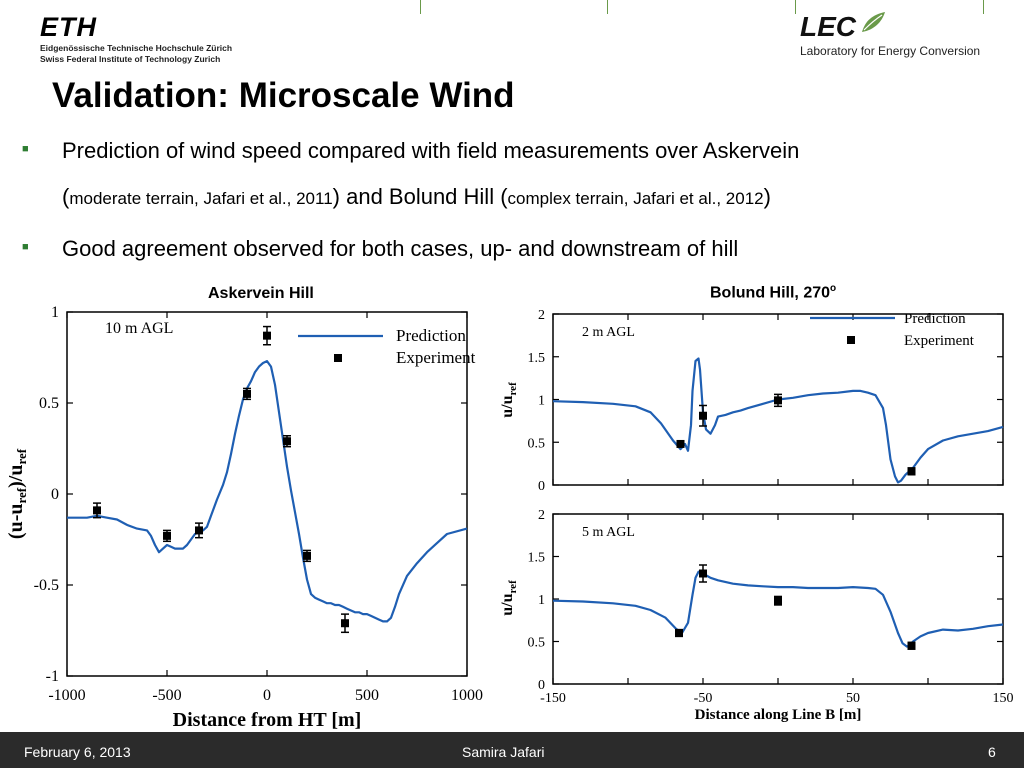 This screenshot has width=1024, height=768. I want to click on x-tick-label: 500, so click(367, 695).